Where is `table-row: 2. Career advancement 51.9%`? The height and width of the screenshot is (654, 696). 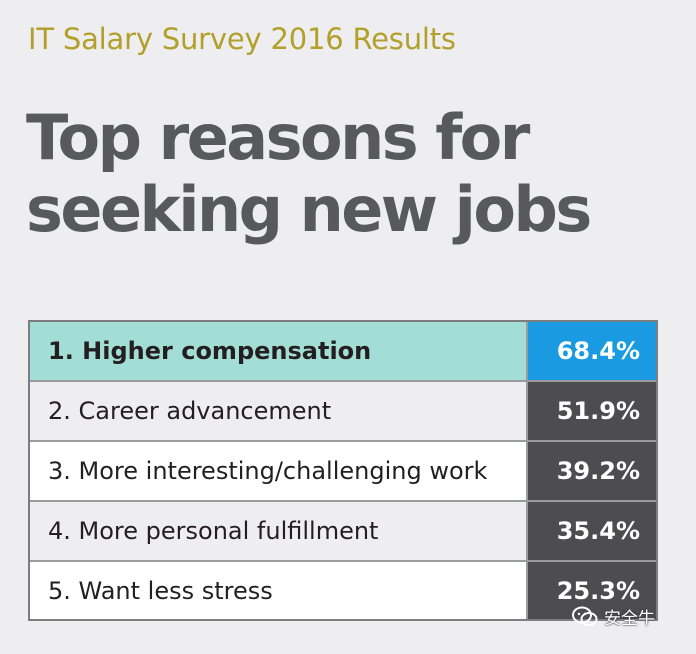
table-row: 2. Career advancement 51.9% is located at coordinates (343, 412).